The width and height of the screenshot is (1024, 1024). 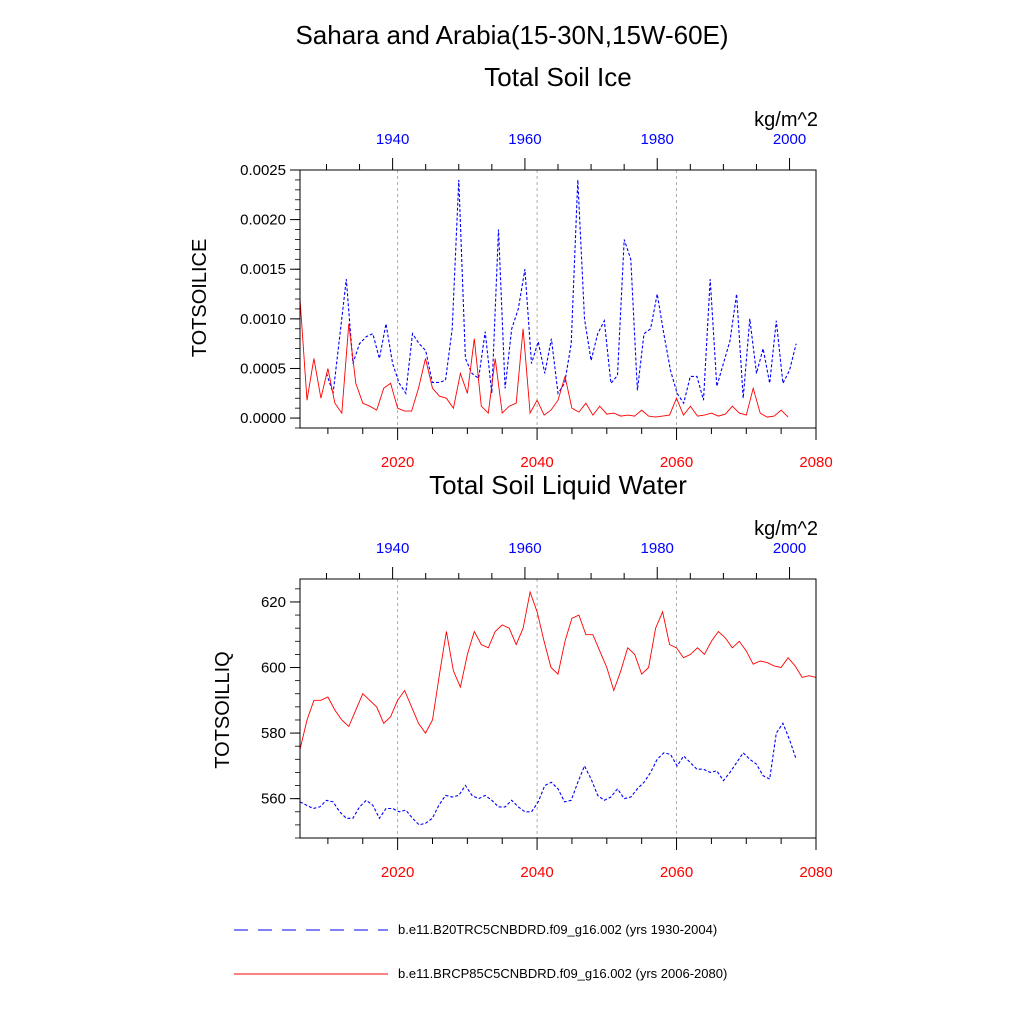 What do you see at coordinates (200, 298) in the screenshot?
I see `y-axis-label-soil-ice: TOTSOILICE` at bounding box center [200, 298].